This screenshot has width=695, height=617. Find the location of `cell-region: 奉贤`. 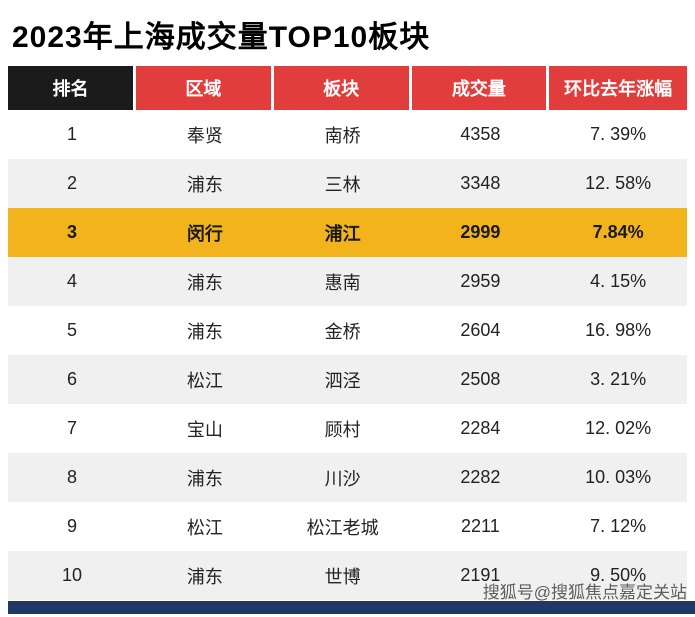

cell-region: 奉贤 is located at coordinates (204, 135).